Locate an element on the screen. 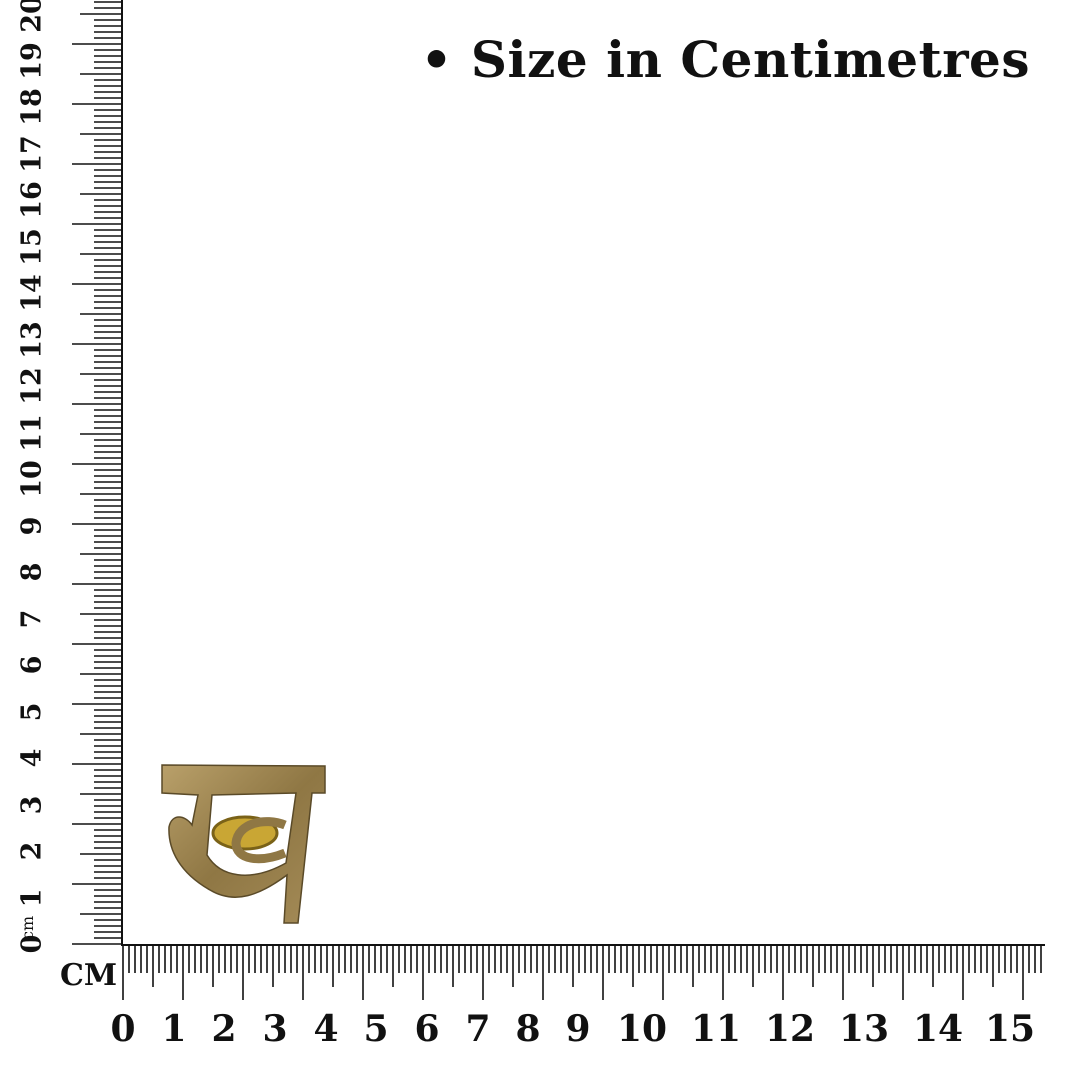 Image resolution: width=1080 pixels, height=1080 pixels. horizontal-ruler is located at coordinates (583, 972).